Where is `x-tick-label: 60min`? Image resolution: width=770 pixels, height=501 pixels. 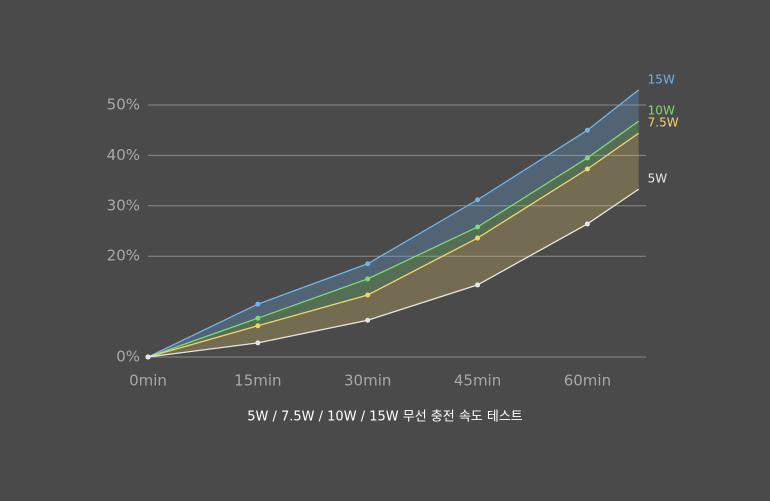 x-tick-label: 60min is located at coordinates (587, 381).